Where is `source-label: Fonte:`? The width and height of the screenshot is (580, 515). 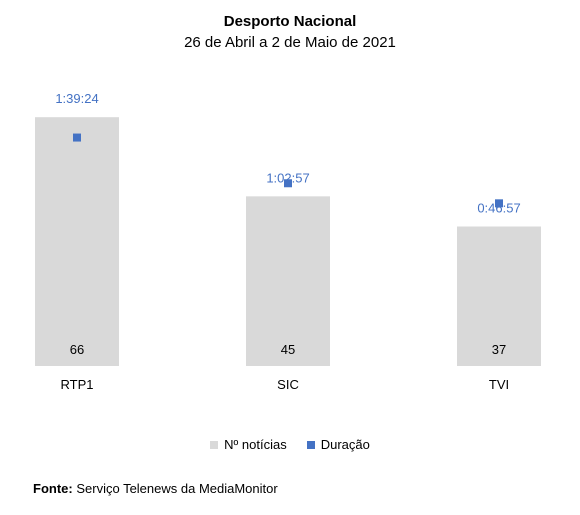 source-label: Fonte: is located at coordinates (53, 488).